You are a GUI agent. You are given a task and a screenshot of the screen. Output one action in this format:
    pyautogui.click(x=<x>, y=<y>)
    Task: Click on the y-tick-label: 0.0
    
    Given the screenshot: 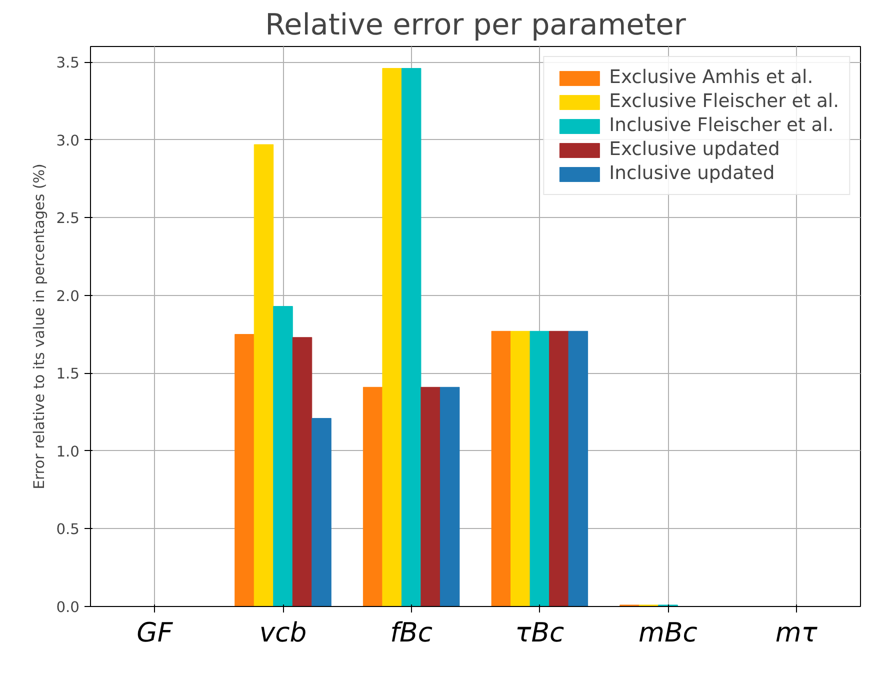 What is the action you would take?
    pyautogui.click(x=68, y=607)
    